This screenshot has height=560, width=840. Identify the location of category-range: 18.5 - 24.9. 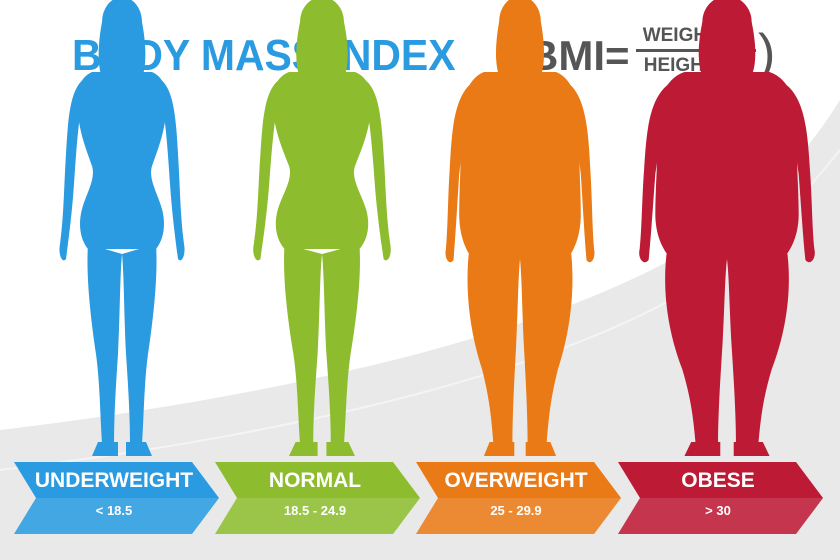
(315, 510).